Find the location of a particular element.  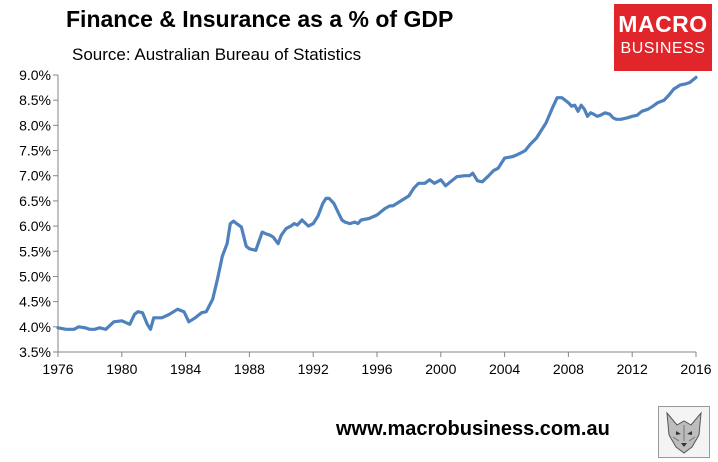

x-tick-label: 1996 is located at coordinates (376, 369).